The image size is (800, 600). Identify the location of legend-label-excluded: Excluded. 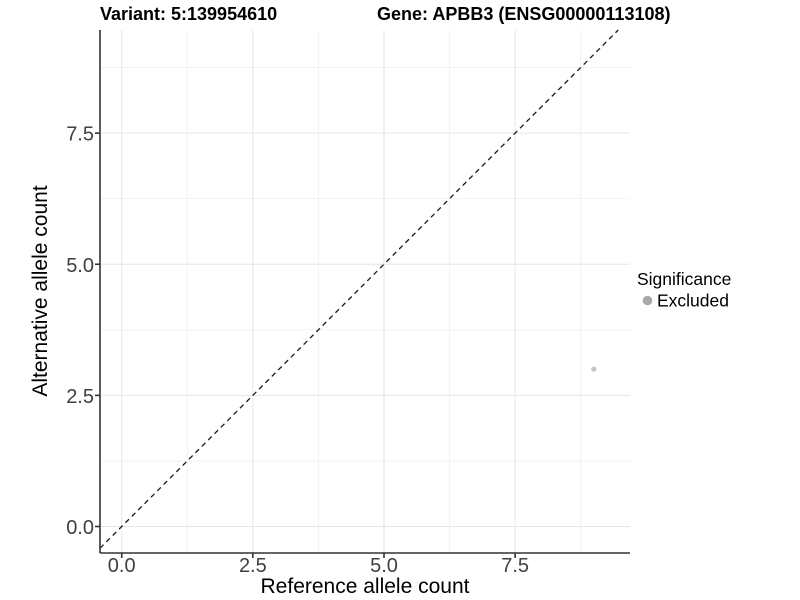
(693, 301).